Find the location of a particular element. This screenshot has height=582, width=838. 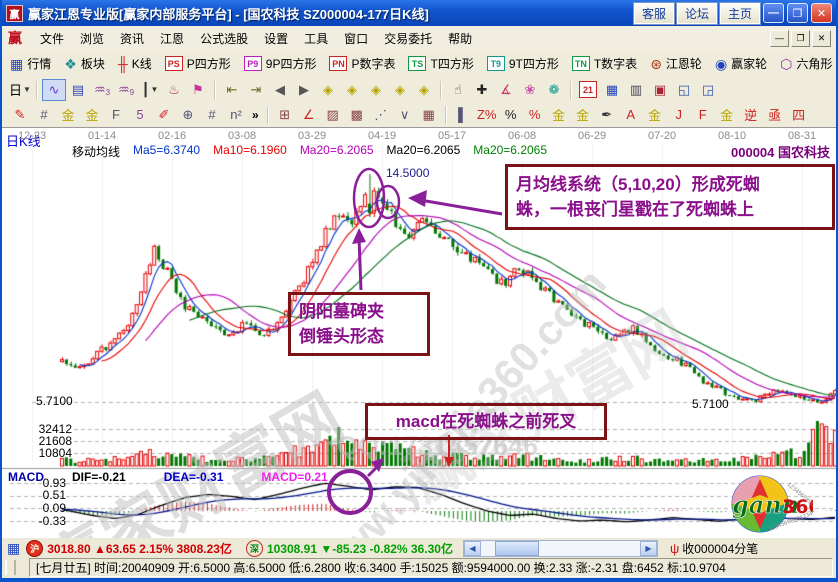

last-page-button: ⇥ is located at coordinates (256, 90).